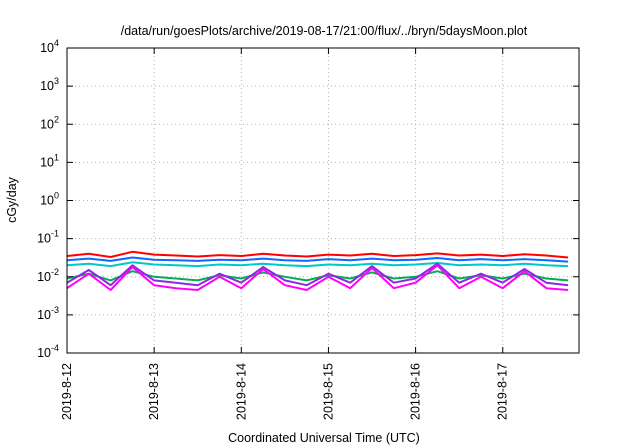 The image size is (640, 448). Describe the element at coordinates (12, 199) in the screenshot. I see `y-axis-label: cGy/day` at that location.